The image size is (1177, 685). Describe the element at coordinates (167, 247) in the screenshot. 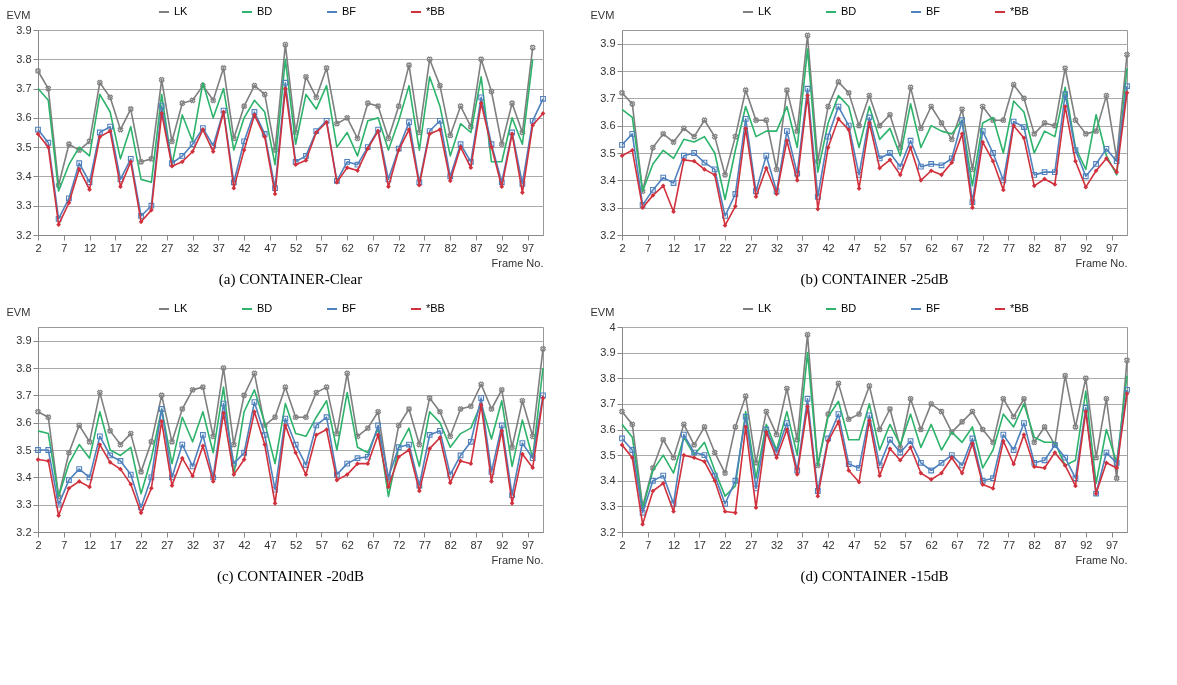

I see `x-tick-label: 27` at that location.